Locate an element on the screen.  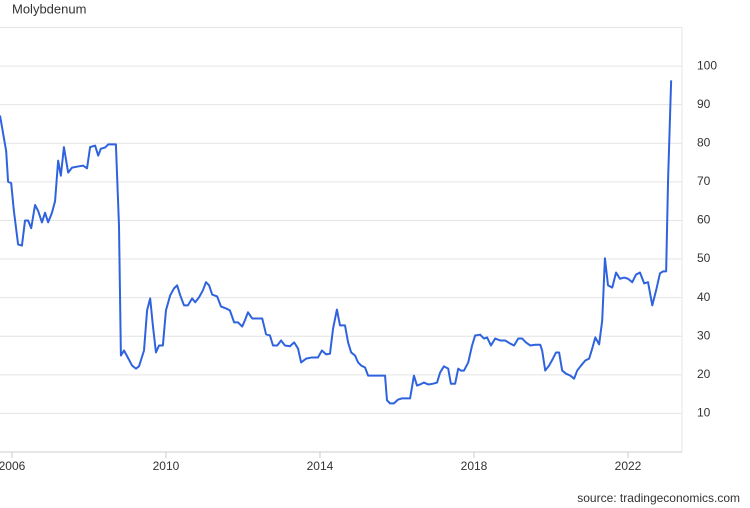
x-tick-label: 2022 is located at coordinates (628, 466).